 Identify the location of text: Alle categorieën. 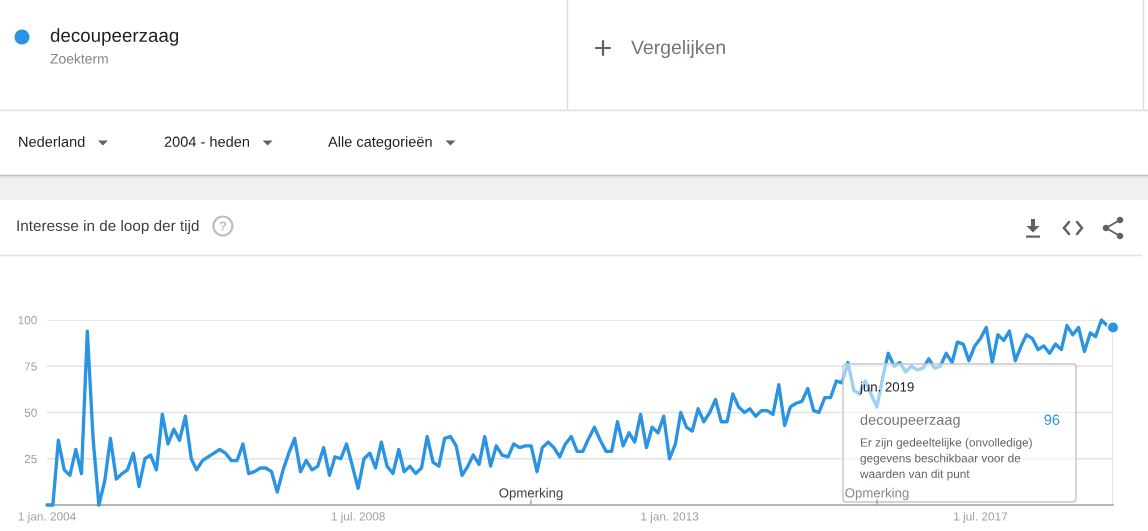
(380, 143).